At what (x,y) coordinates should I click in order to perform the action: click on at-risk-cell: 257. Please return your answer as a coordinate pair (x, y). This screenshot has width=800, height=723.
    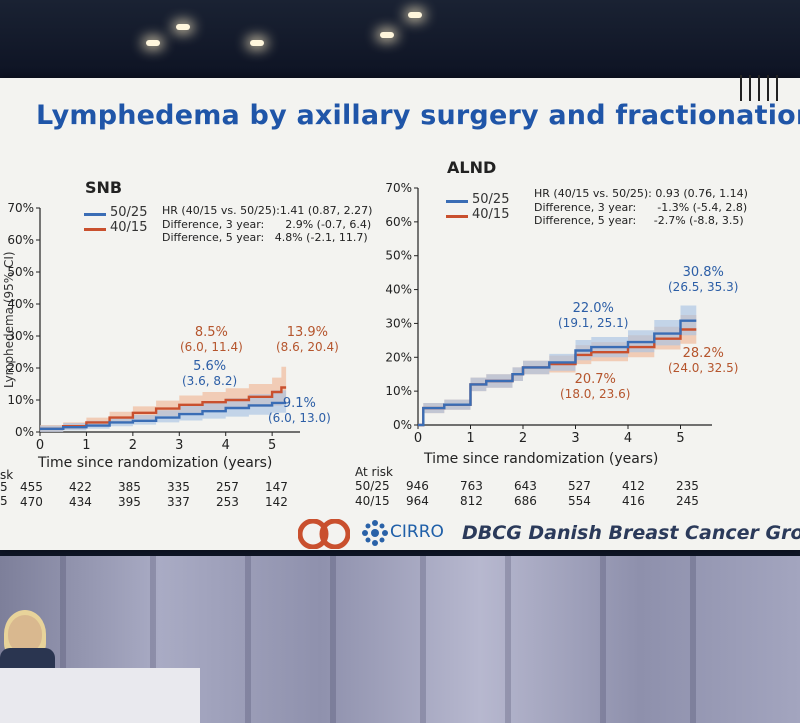
    Looking at the image, I should click on (227, 487).